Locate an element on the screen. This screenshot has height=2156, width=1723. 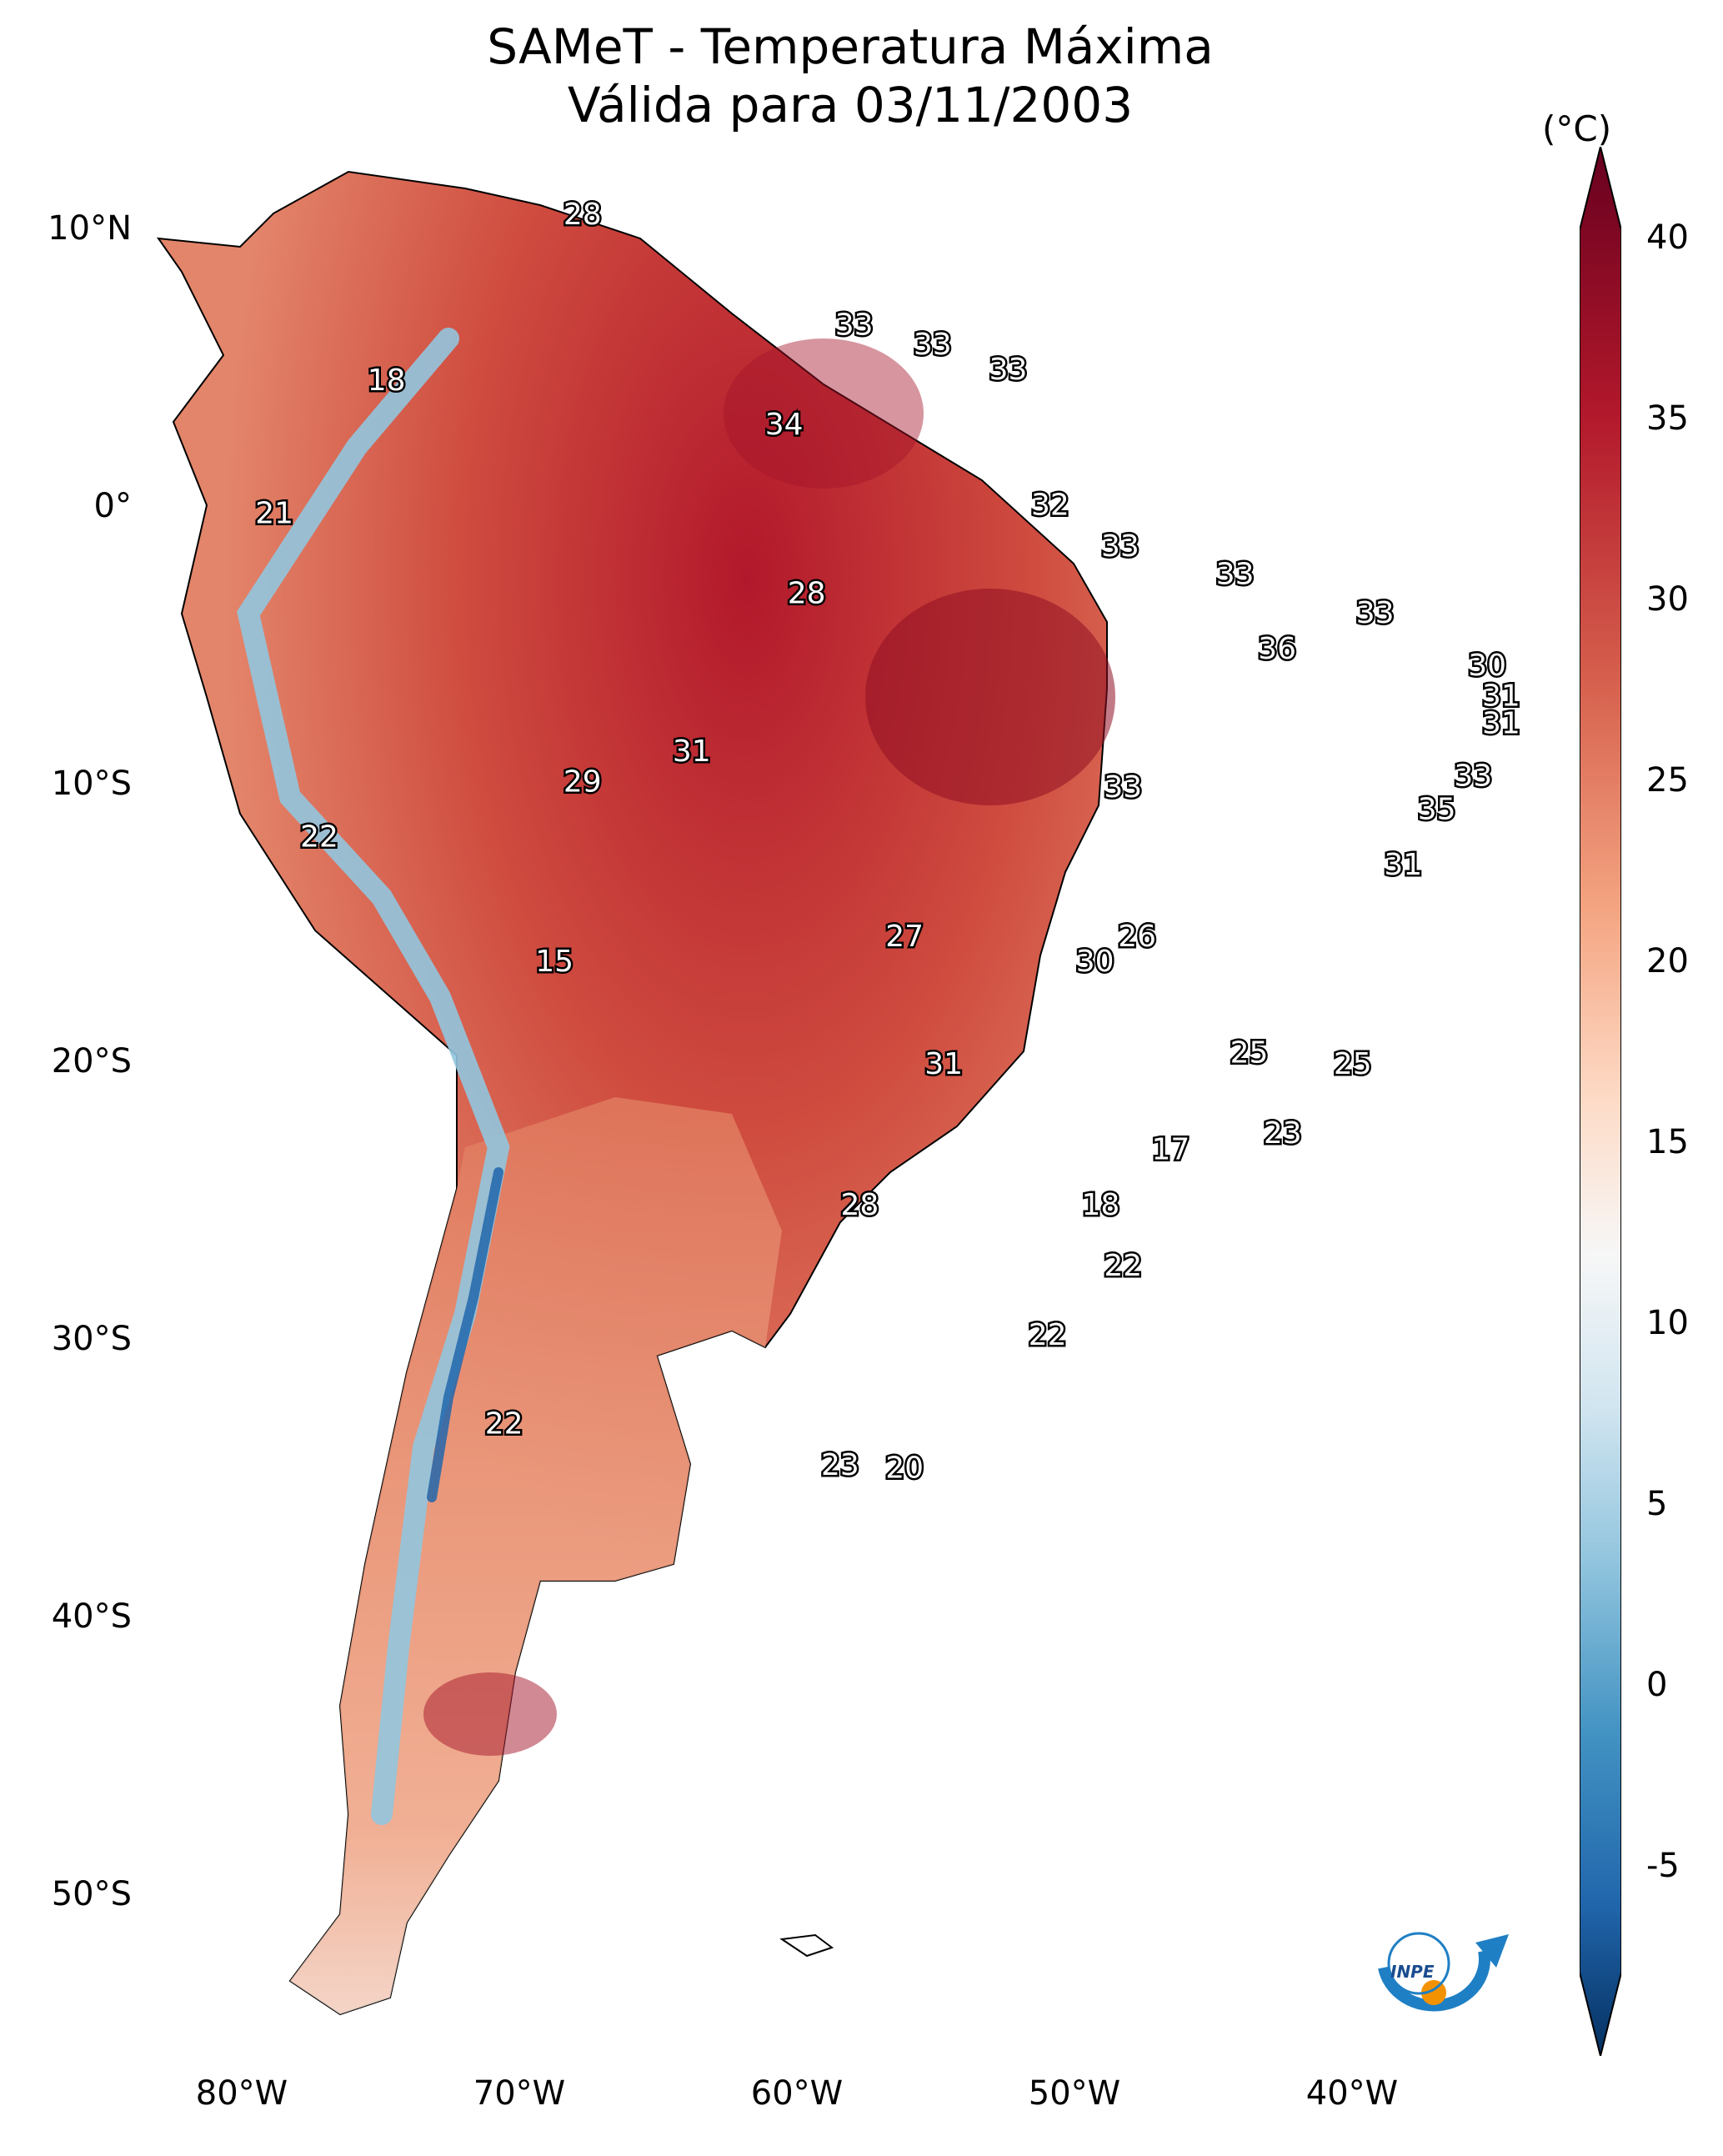
temperature-label: 34 is located at coordinates (784, 425).